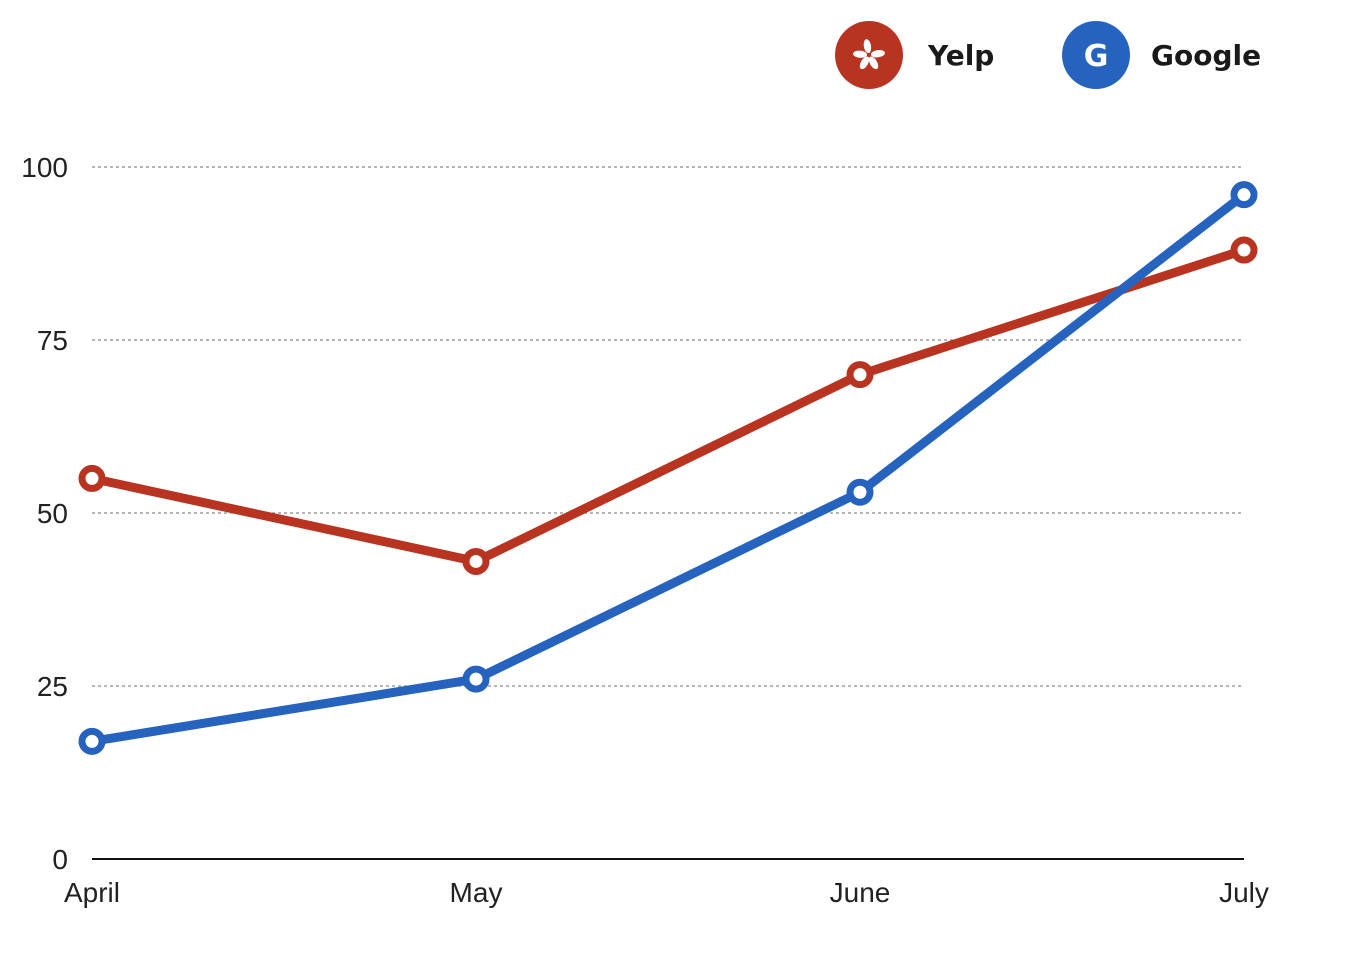  I want to click on y-tick-label-0: 0, so click(60, 859).